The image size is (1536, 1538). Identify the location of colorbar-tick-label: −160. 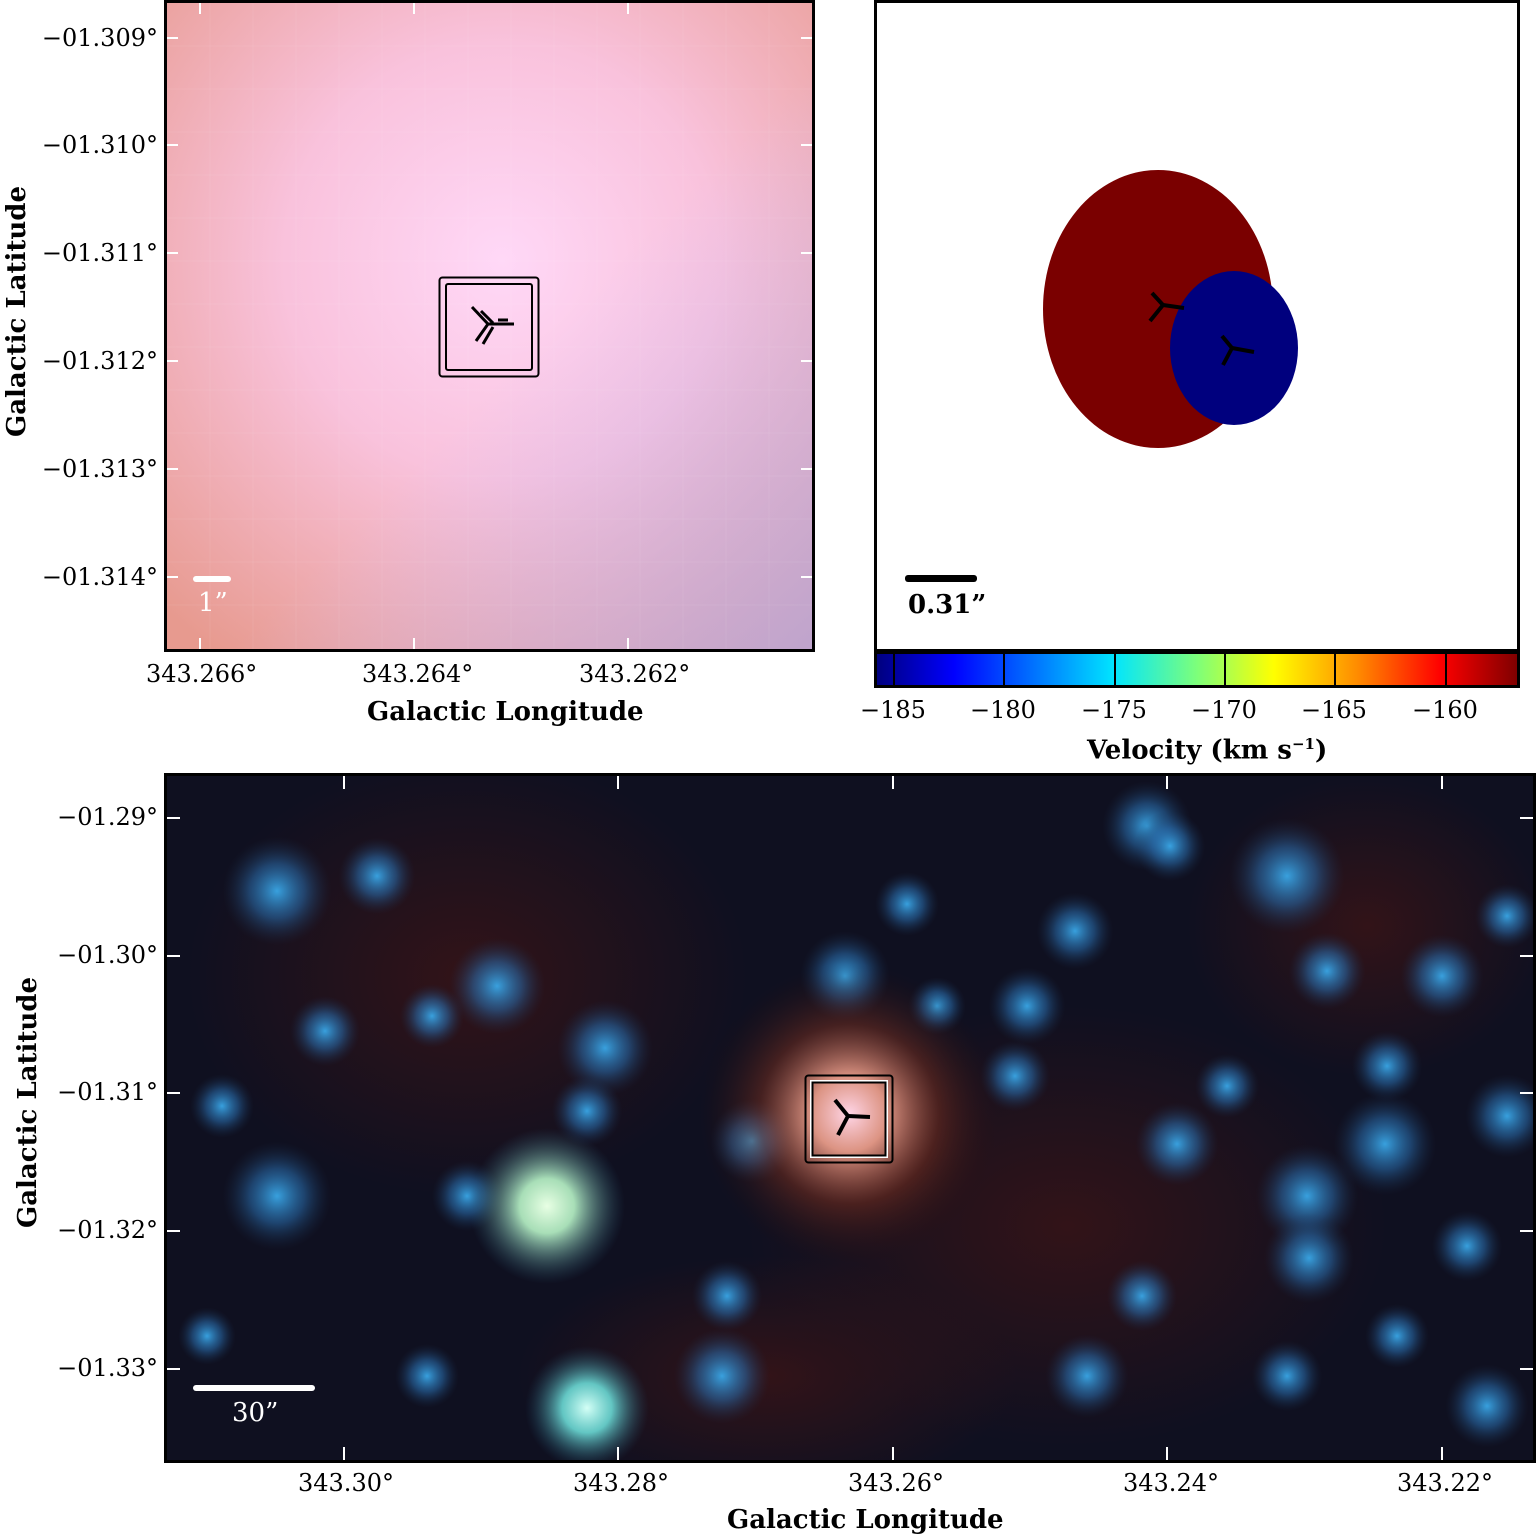
(1445, 710).